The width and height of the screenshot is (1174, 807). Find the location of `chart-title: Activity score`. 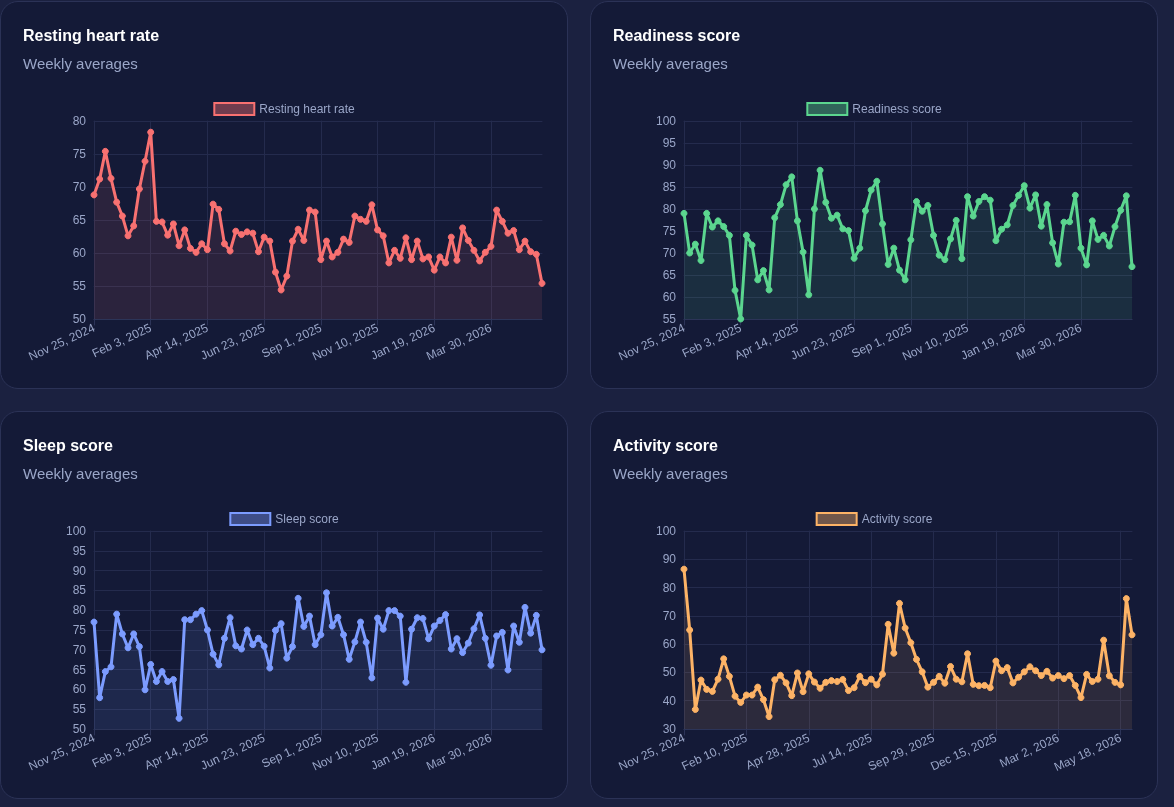

chart-title: Activity score is located at coordinates (665, 446).